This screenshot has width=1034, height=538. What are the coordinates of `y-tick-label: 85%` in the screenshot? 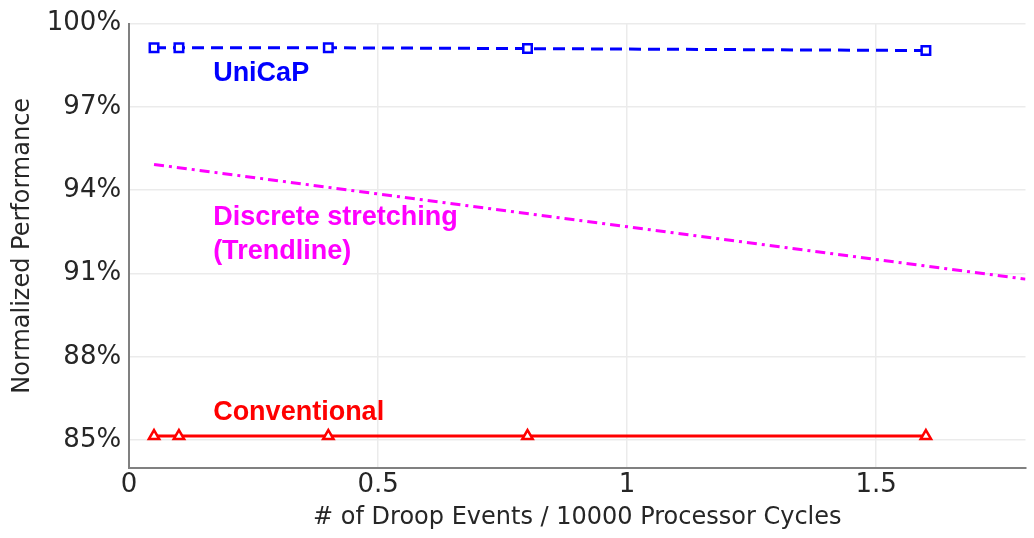 It's located at (92, 437).